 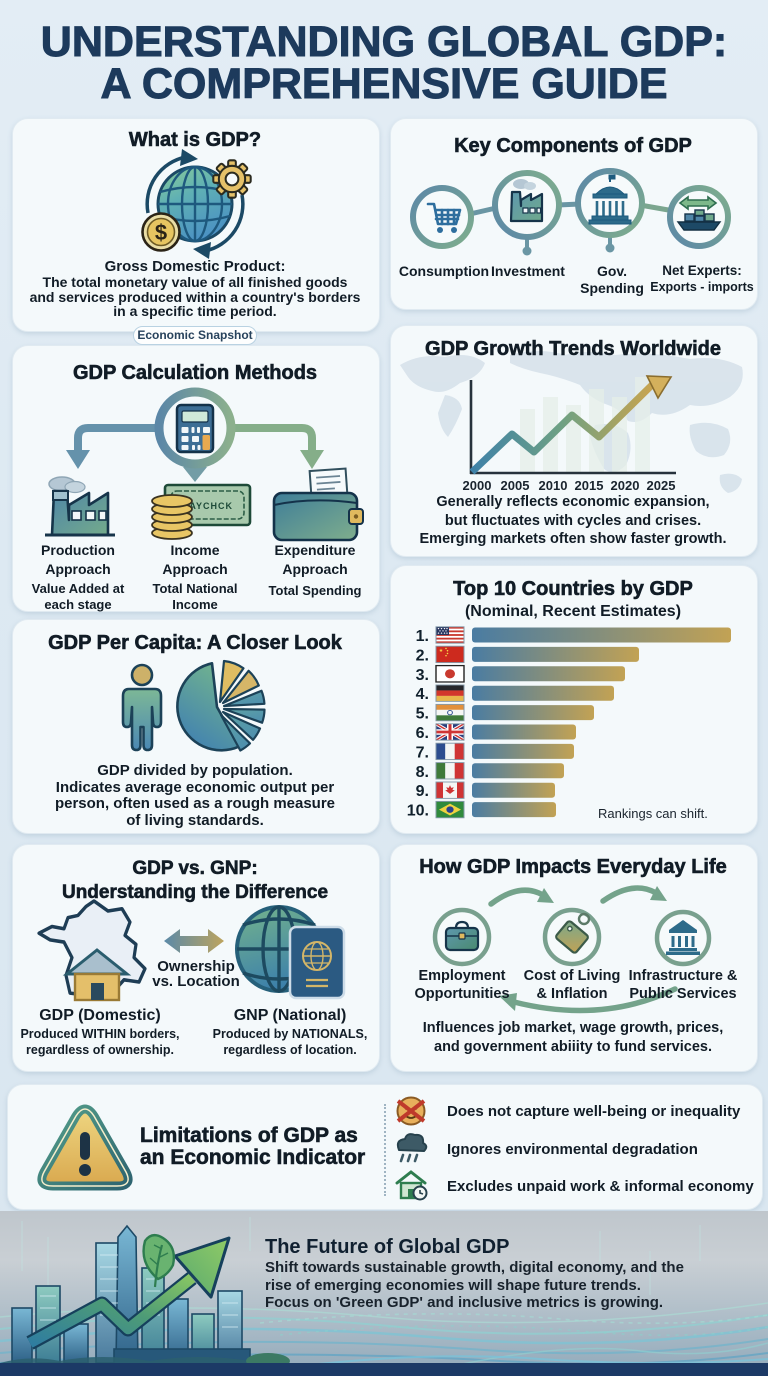 I want to click on svg-text: 10., so click(x=418, y=811).